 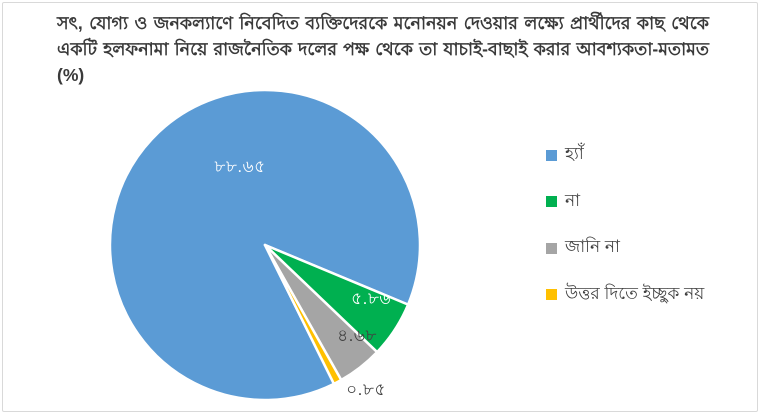 What do you see at coordinates (592, 246) in the screenshot?
I see `legend-label-dont-know: জানি না` at bounding box center [592, 246].